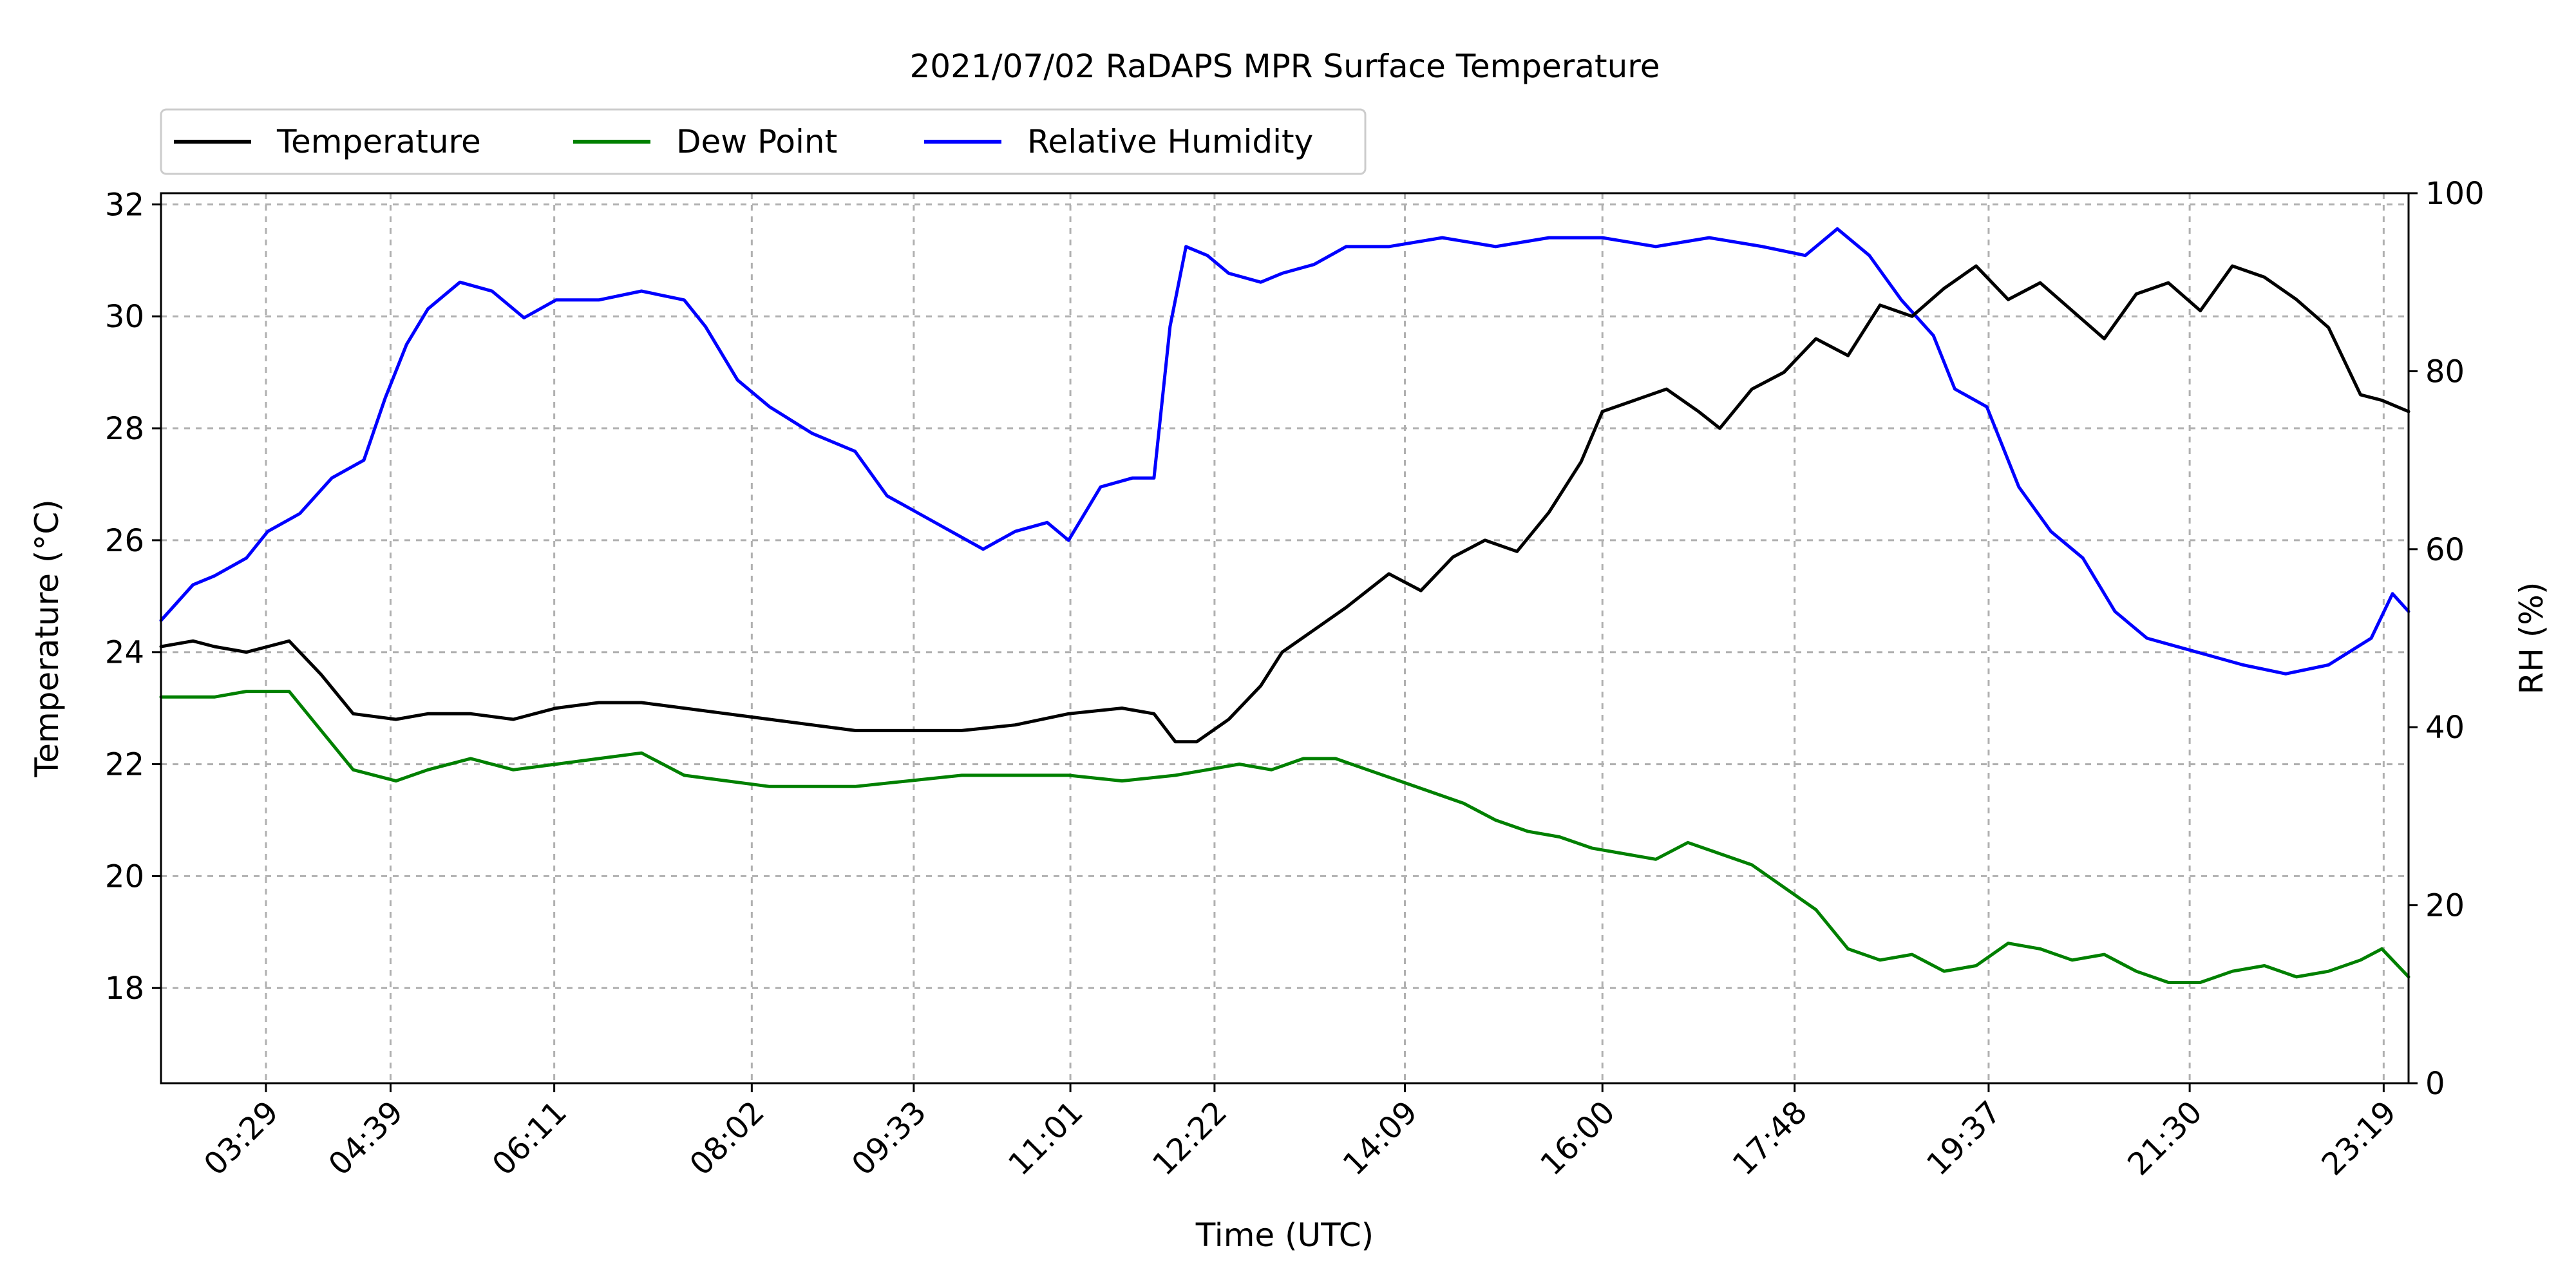  What do you see at coordinates (2445, 728) in the screenshot?
I see `y-right-tick-label: 40` at bounding box center [2445, 728].